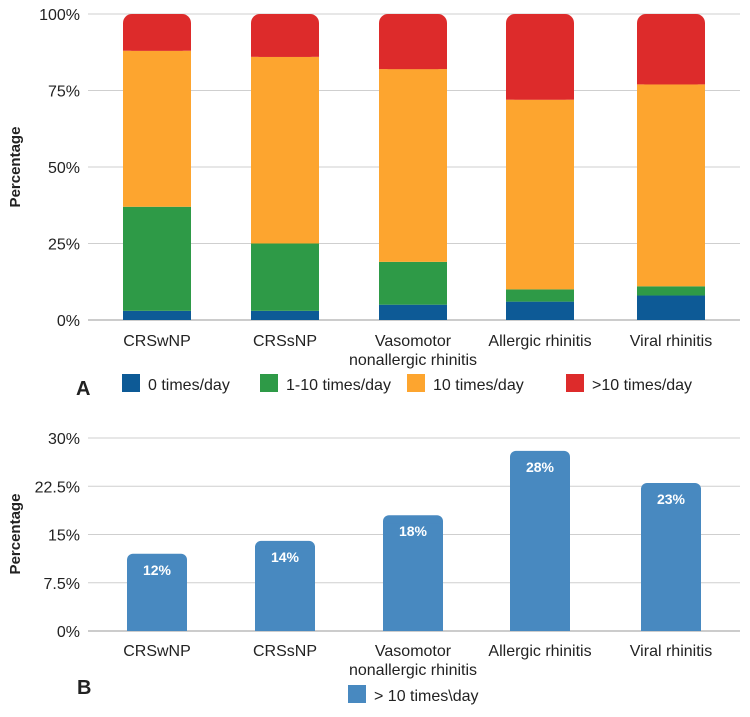  What do you see at coordinates (426, 696) in the screenshot?
I see `panel-b-legend-label-10-times-day: > 10 times\day` at bounding box center [426, 696].